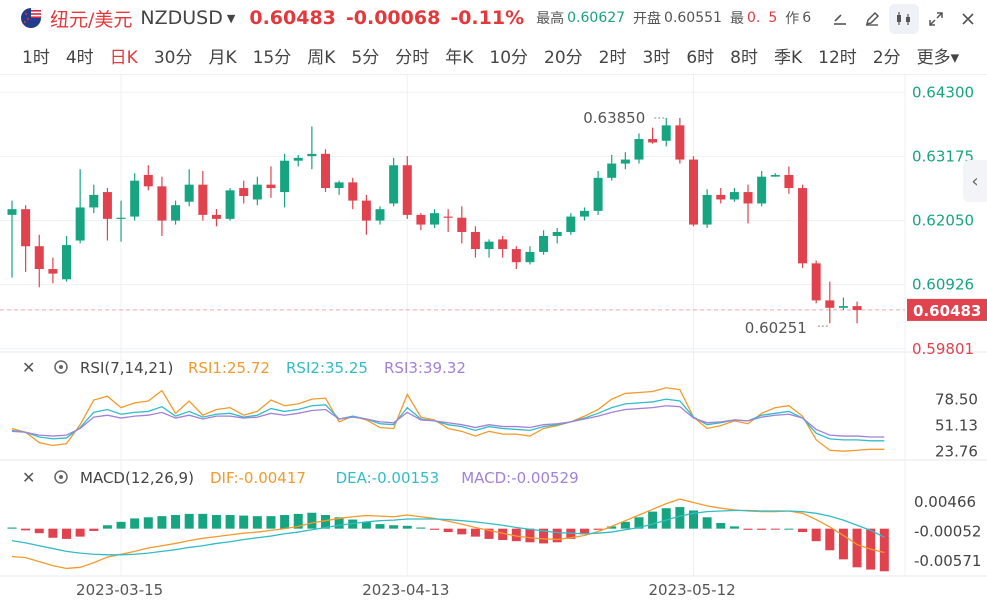 This screenshot has height=605, width=987. Describe the element at coordinates (36, 57) in the screenshot. I see `period-tab-0: 1时` at that location.